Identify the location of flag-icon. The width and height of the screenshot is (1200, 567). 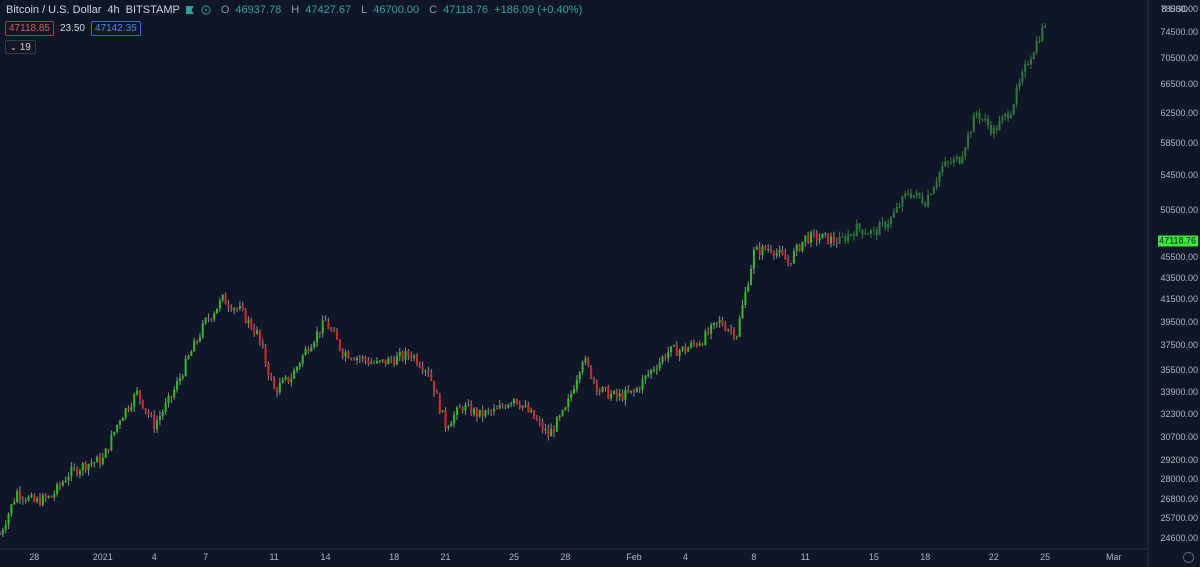
(190, 10).